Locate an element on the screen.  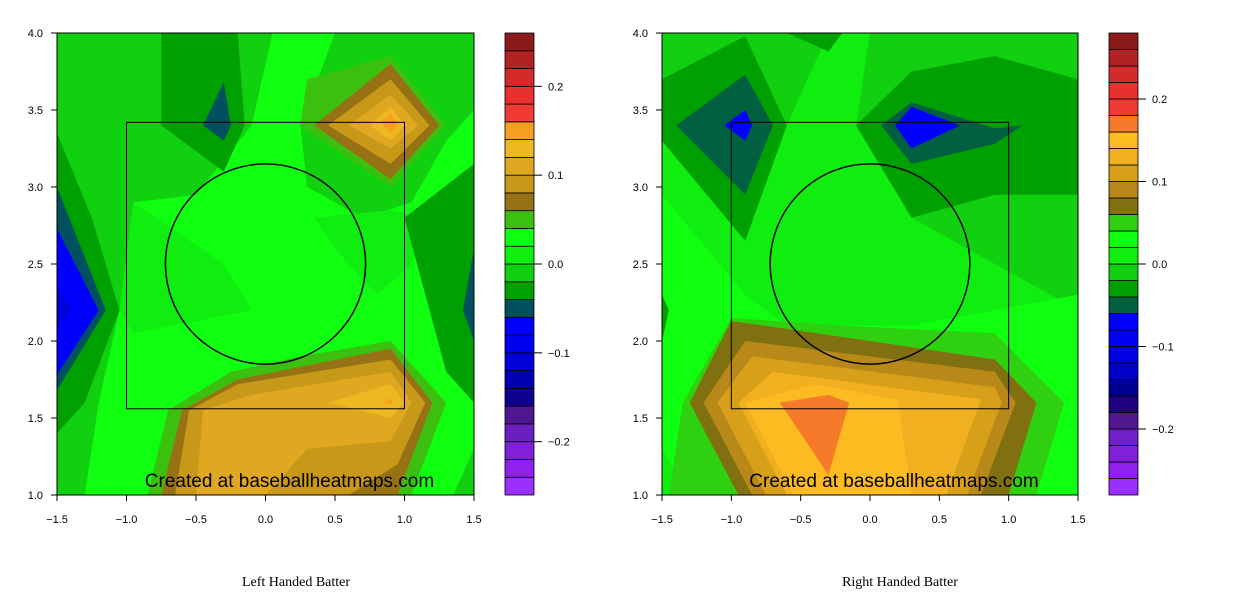
y-tick-label: 2.5 is located at coordinates (640, 265).